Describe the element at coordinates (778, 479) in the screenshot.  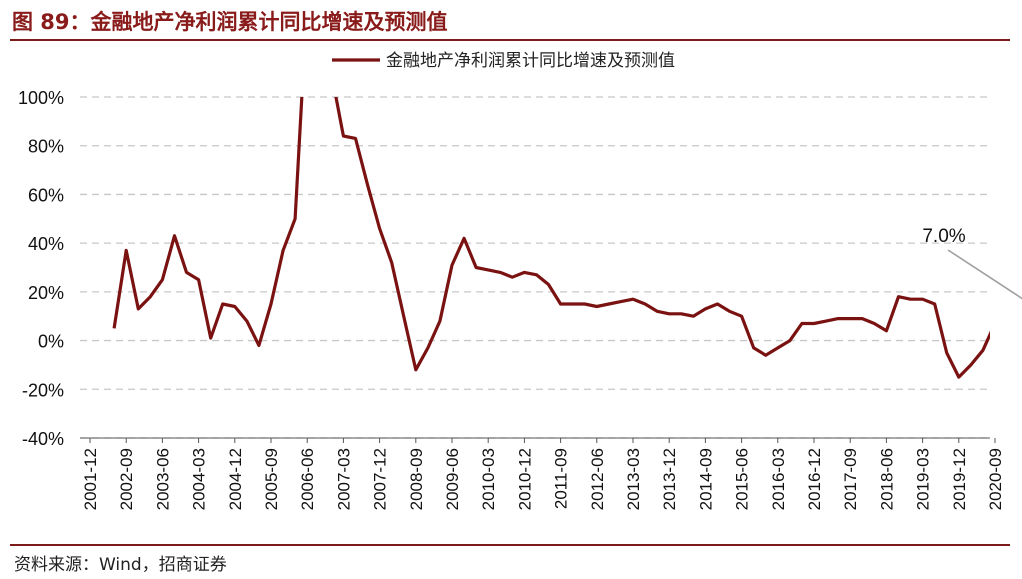
I see `x-tick-label: 2016-03` at that location.